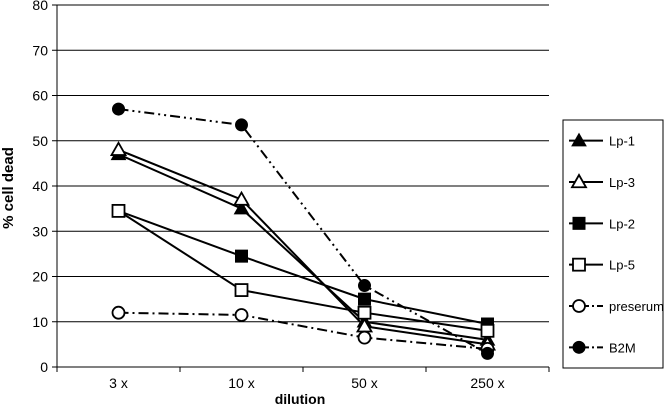 The width and height of the screenshot is (664, 408). Describe the element at coordinates (40, 96) in the screenshot. I see `y-tick-label: 60` at that location.